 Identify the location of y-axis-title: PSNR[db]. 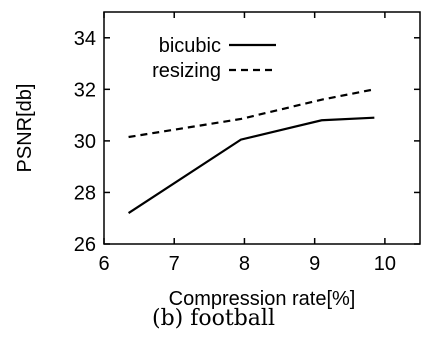
(25, 128).